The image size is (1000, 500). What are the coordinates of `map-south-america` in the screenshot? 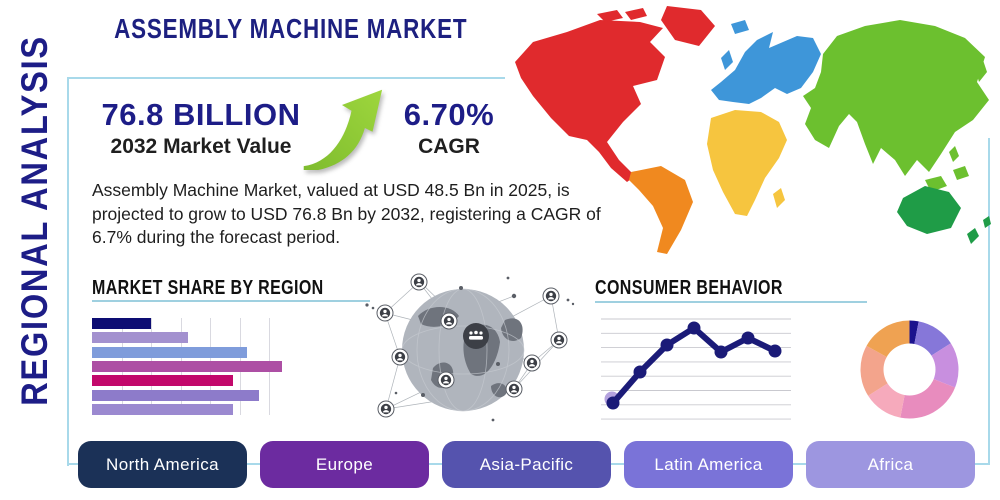 It's located at (661, 210).